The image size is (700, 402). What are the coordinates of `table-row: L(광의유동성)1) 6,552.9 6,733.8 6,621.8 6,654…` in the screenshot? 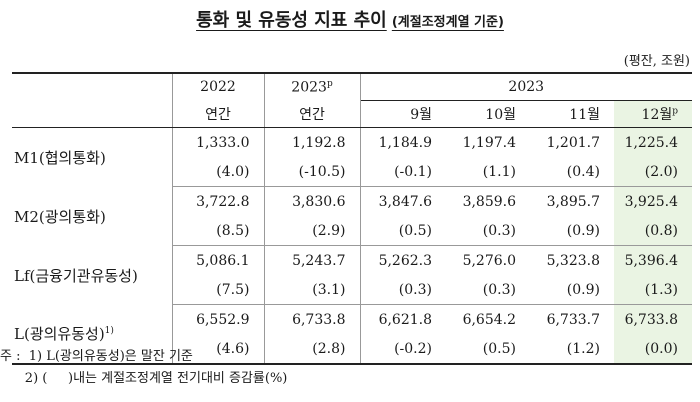 It's located at (352, 334).